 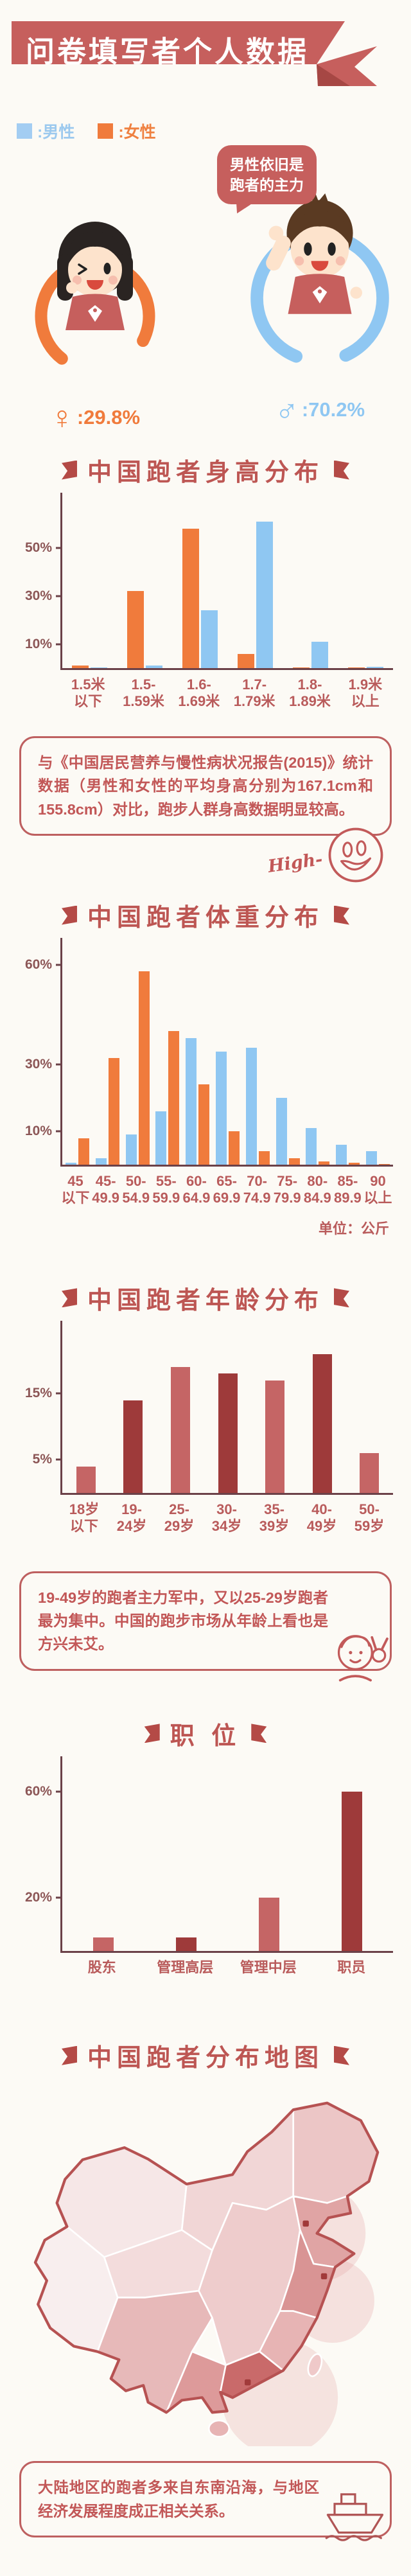 What do you see at coordinates (38, 1393) in the screenshot?
I see `y-tick-label: 15%` at bounding box center [38, 1393].